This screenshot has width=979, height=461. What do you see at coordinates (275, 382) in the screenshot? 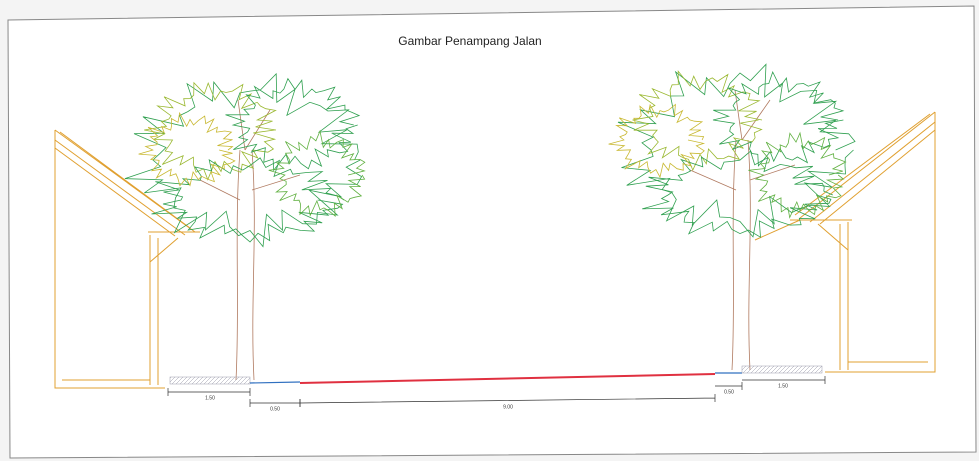
I see `left-gutter` at bounding box center [275, 382].